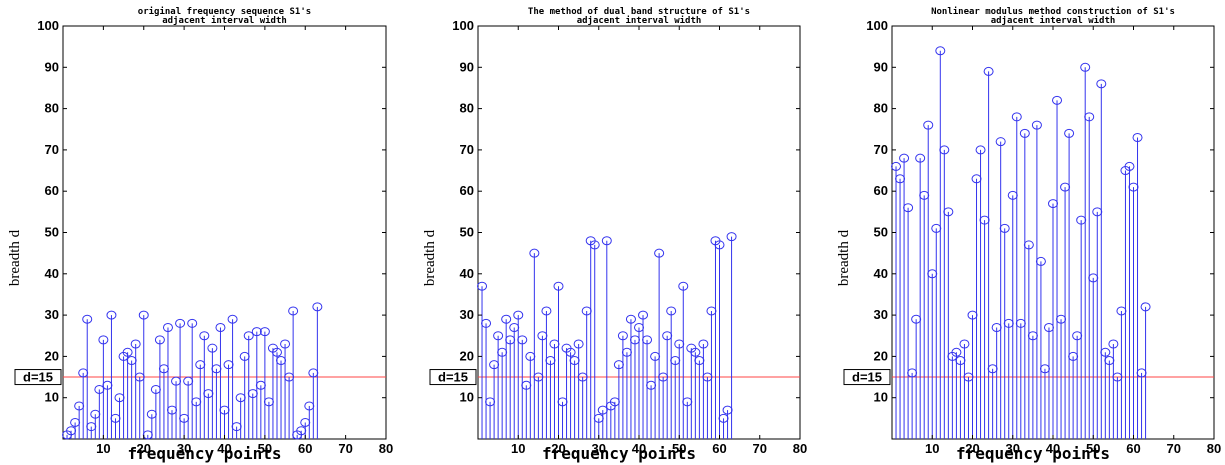 This screenshot has height=465, width=1225. Describe the element at coordinates (800, 448) in the screenshot. I see `x-tick-label: 80` at that location.